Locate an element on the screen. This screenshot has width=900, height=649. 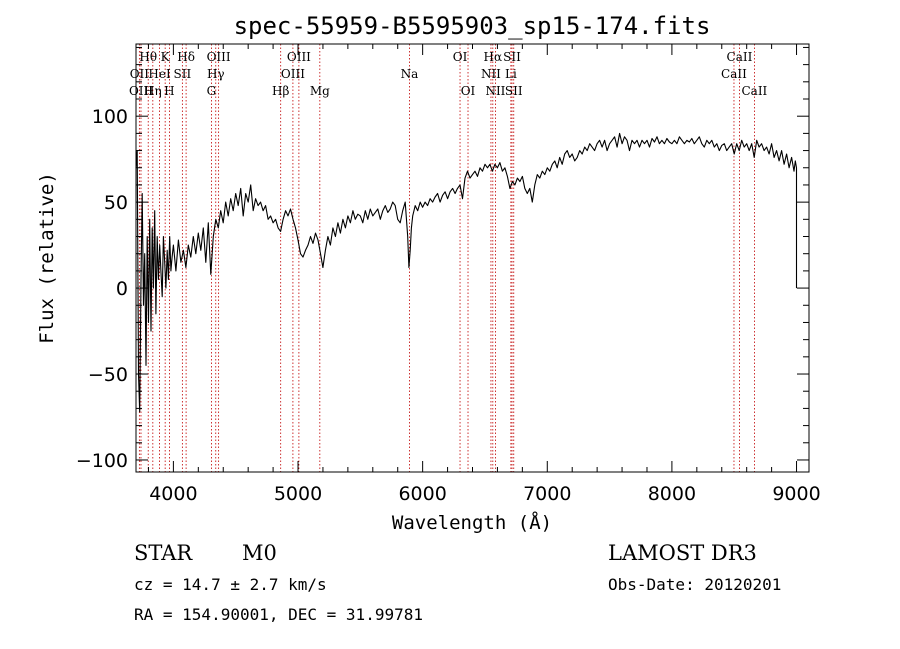
y-tick-label: 50 is located at coordinates (116, 203).